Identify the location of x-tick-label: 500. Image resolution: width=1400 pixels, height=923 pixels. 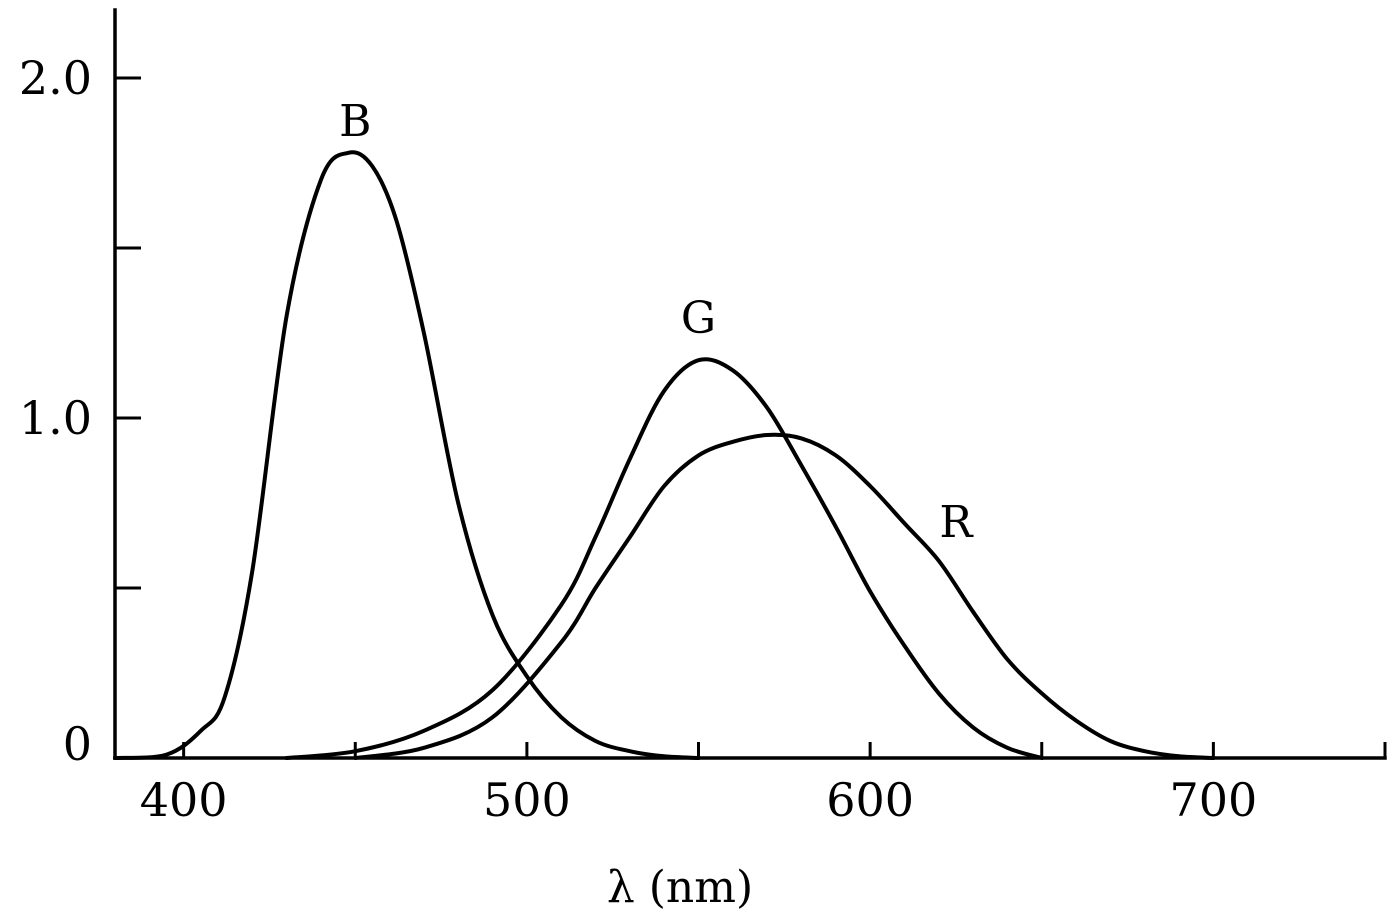
(527, 800).